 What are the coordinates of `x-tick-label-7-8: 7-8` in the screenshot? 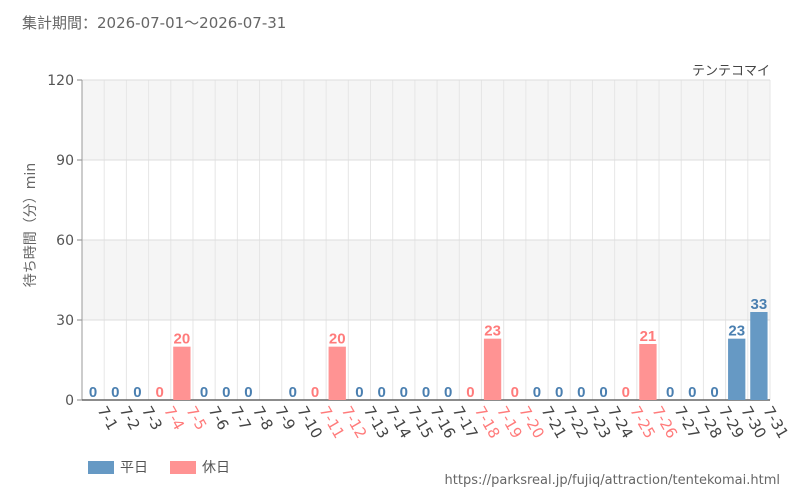 It's located at (263, 418).